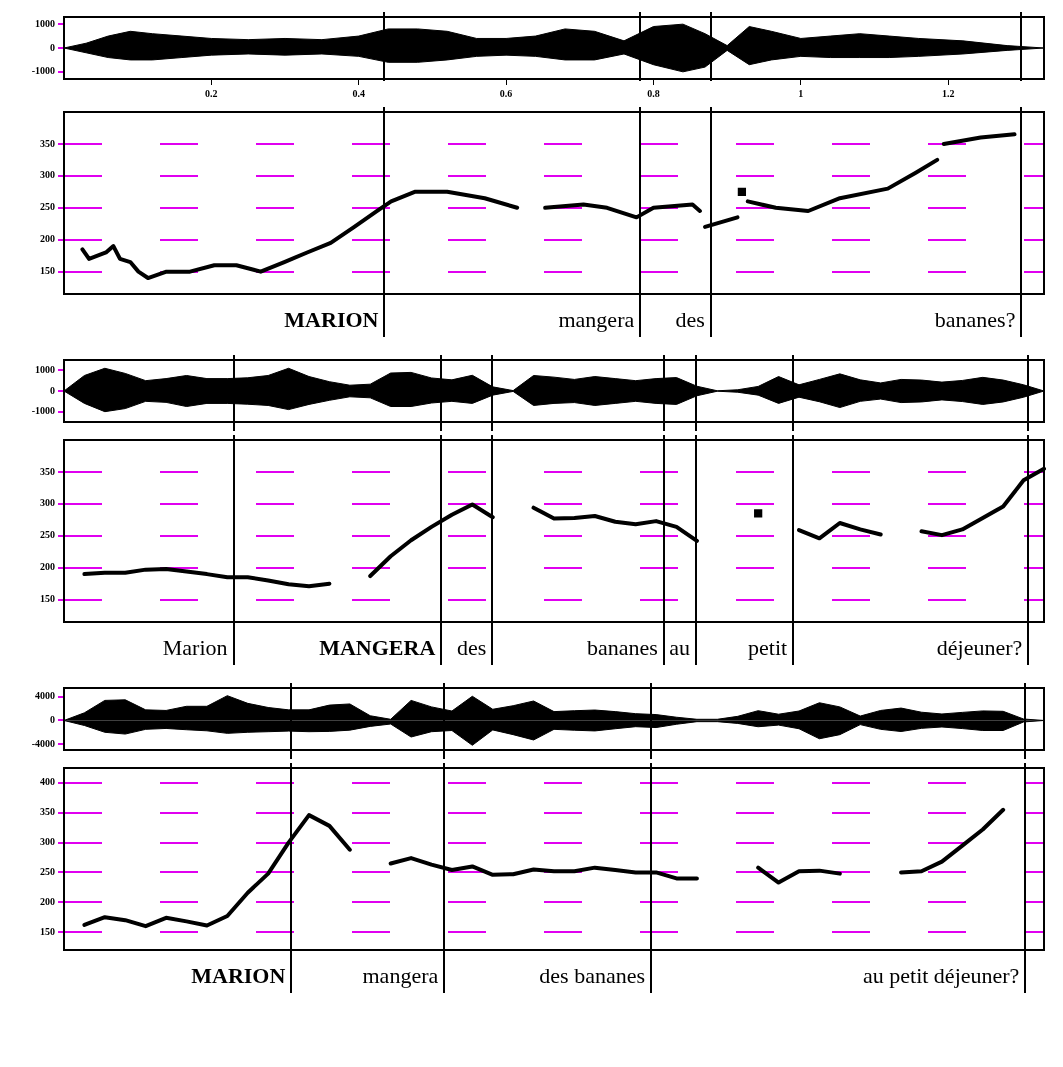  I want to click on x-tick-label: 0.6, so click(506, 93).